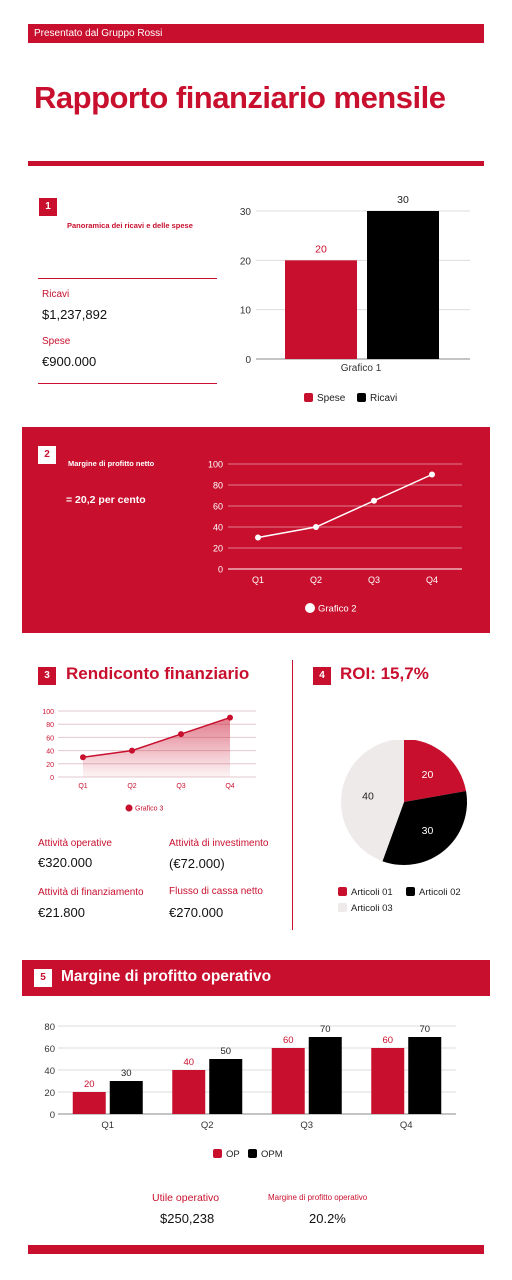 The height and width of the screenshot is (1280, 512). What do you see at coordinates (75, 314) in the screenshot?
I see `revenue-value: $1,237,892` at bounding box center [75, 314].